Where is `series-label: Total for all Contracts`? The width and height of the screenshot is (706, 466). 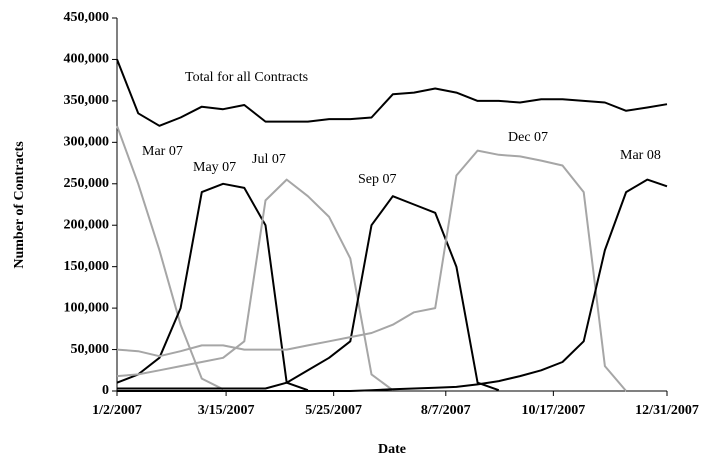
series-label: Total for all Contracts is located at coordinates (246, 77).